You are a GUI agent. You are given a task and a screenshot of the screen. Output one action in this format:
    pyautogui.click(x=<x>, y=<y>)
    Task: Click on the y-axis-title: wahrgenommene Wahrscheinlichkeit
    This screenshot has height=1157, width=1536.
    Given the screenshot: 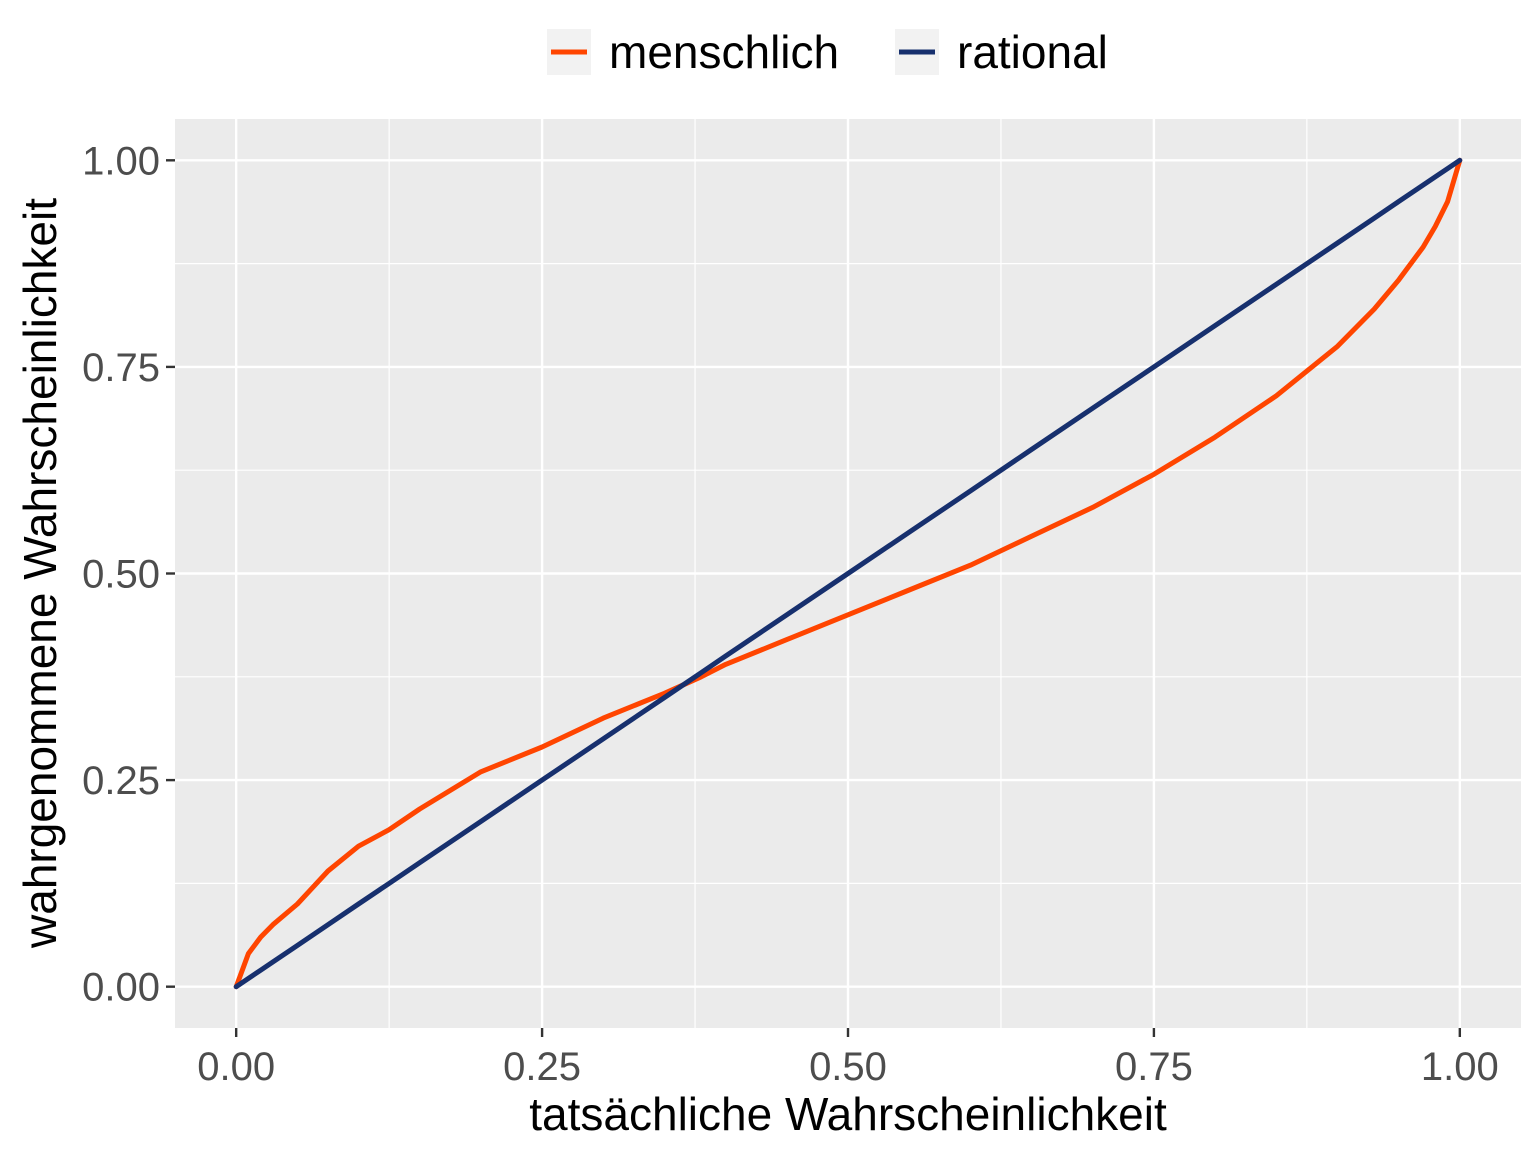 What is the action you would take?
    pyautogui.click(x=40, y=573)
    